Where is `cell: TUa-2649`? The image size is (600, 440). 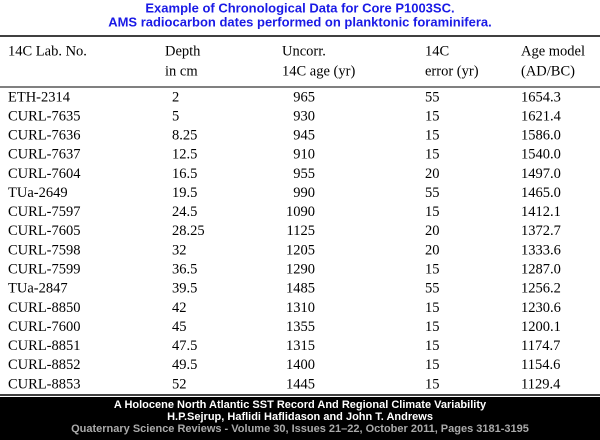 cell: TUa-2649 is located at coordinates (38, 193).